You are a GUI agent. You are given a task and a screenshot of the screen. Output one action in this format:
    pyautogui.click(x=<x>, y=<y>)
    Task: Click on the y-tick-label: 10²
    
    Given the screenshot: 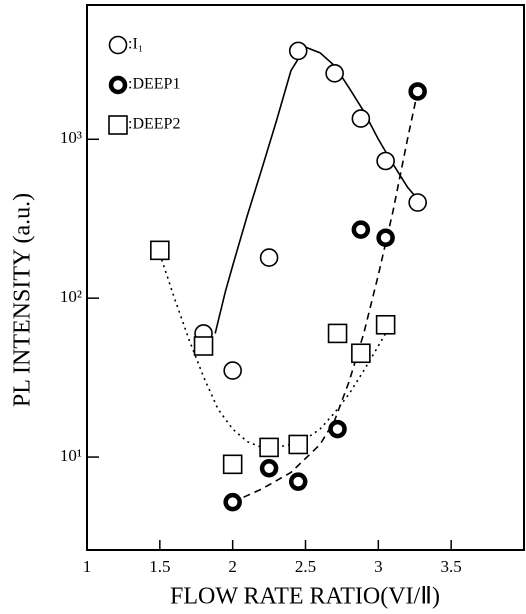 What is the action you would take?
    pyautogui.click(x=71, y=296)
    